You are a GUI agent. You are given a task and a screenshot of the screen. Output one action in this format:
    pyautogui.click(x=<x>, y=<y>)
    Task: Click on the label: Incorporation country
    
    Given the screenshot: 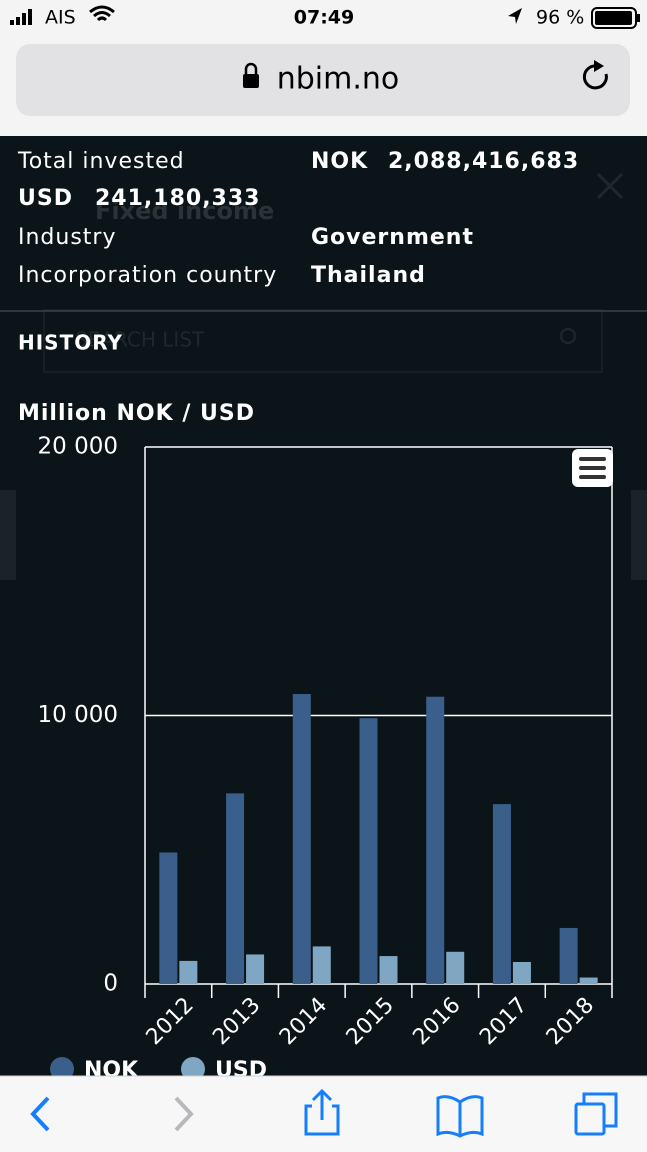 What is the action you would take?
    pyautogui.click(x=147, y=275)
    